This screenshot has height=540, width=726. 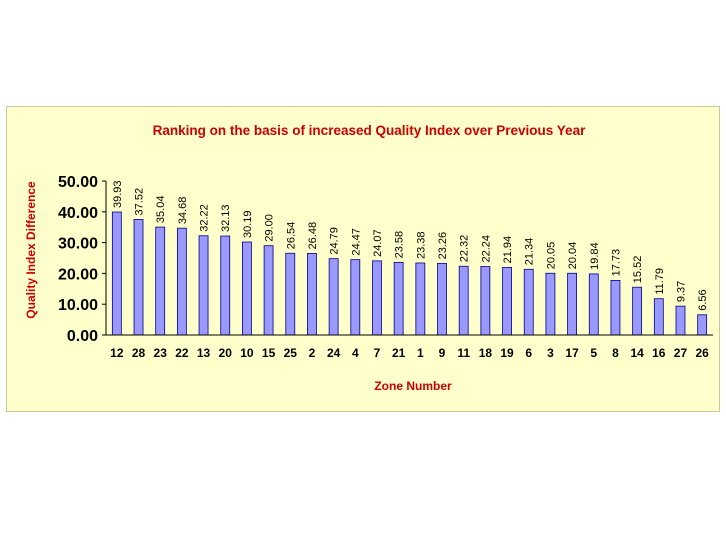 What do you see at coordinates (334, 353) in the screenshot?
I see `x-tick-label: 24` at bounding box center [334, 353].